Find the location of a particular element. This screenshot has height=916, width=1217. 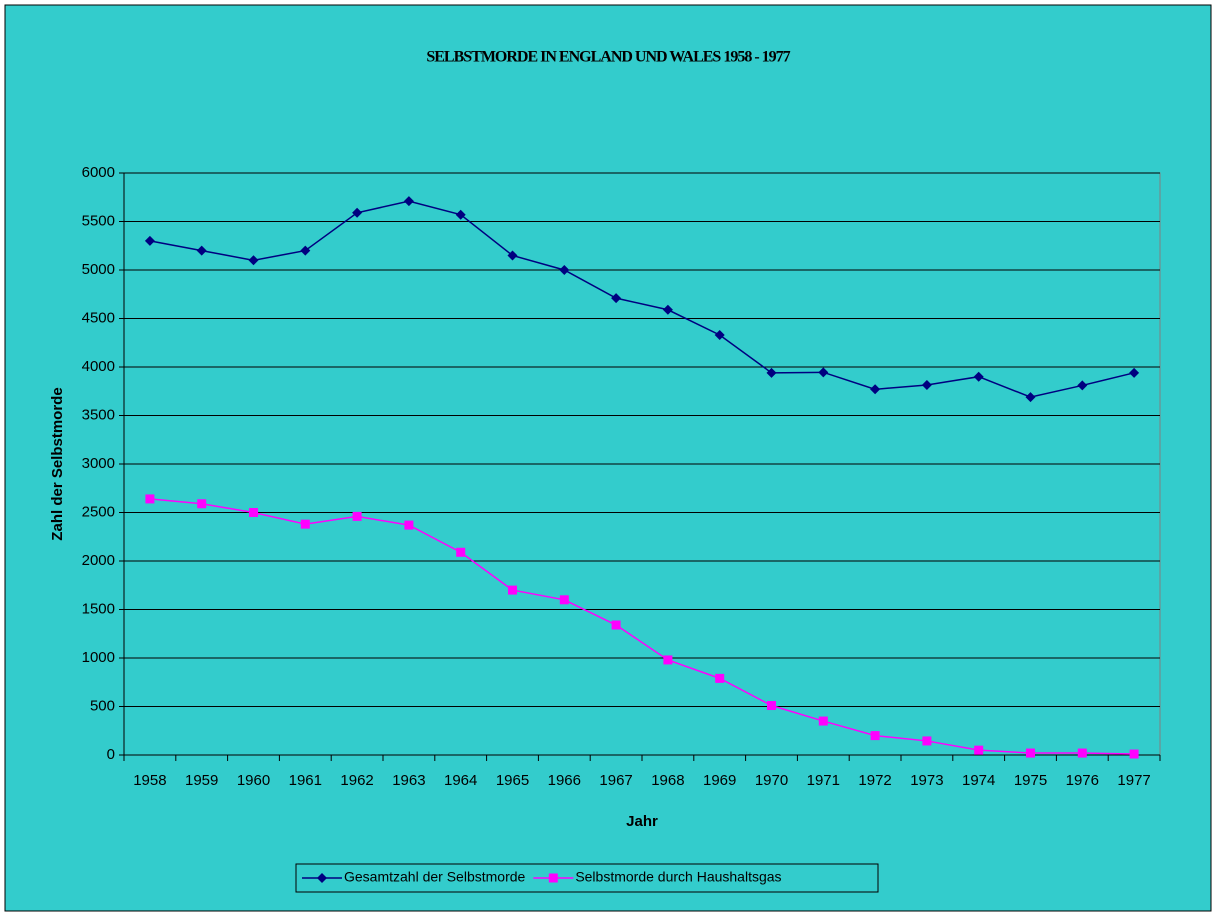

x-tick-label: 1975 is located at coordinates (1030, 780).